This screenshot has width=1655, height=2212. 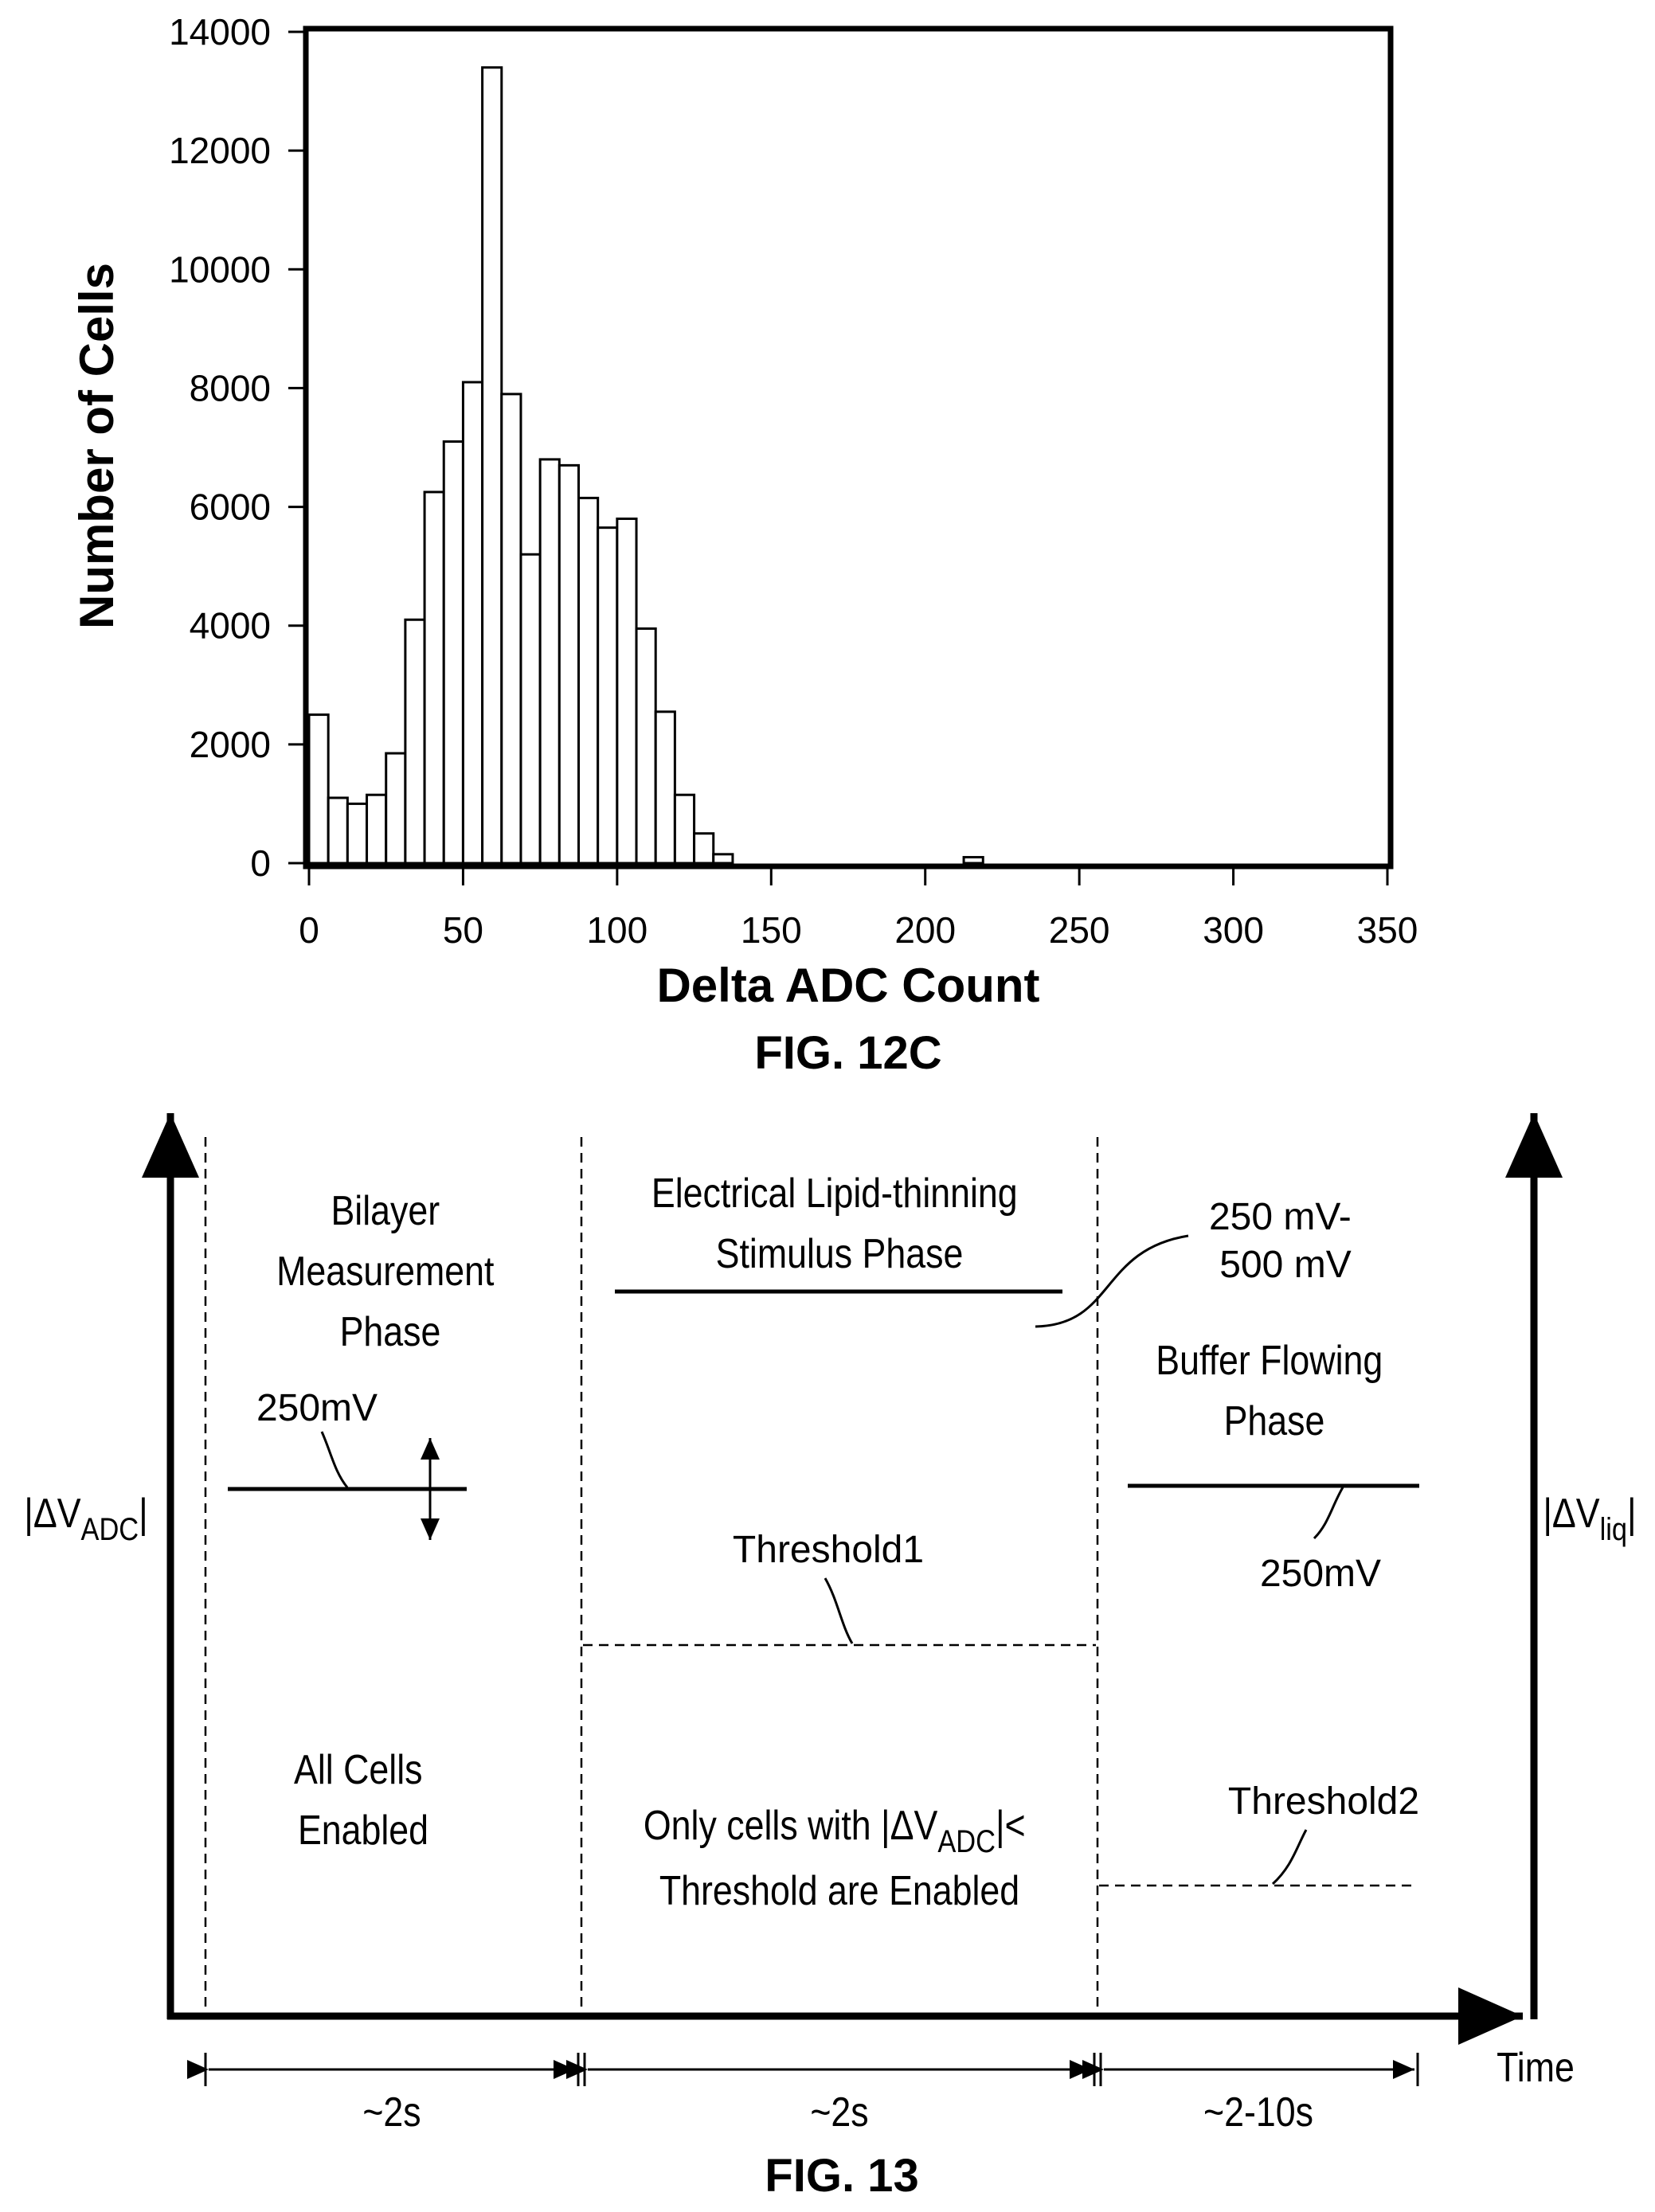 What do you see at coordinates (1536, 2068) in the screenshot?
I see `time-axis-label: Time` at bounding box center [1536, 2068].